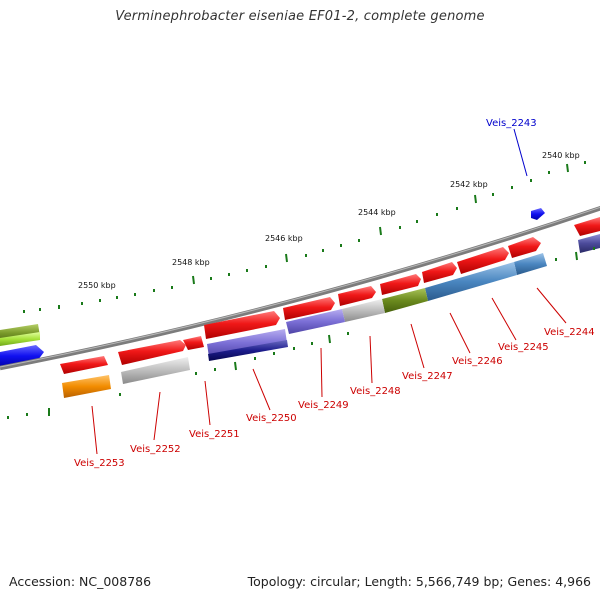  What do you see at coordinates (214, 434) in the screenshot?
I see `gene-label-veis-2251: Veis_2251` at bounding box center [214, 434].